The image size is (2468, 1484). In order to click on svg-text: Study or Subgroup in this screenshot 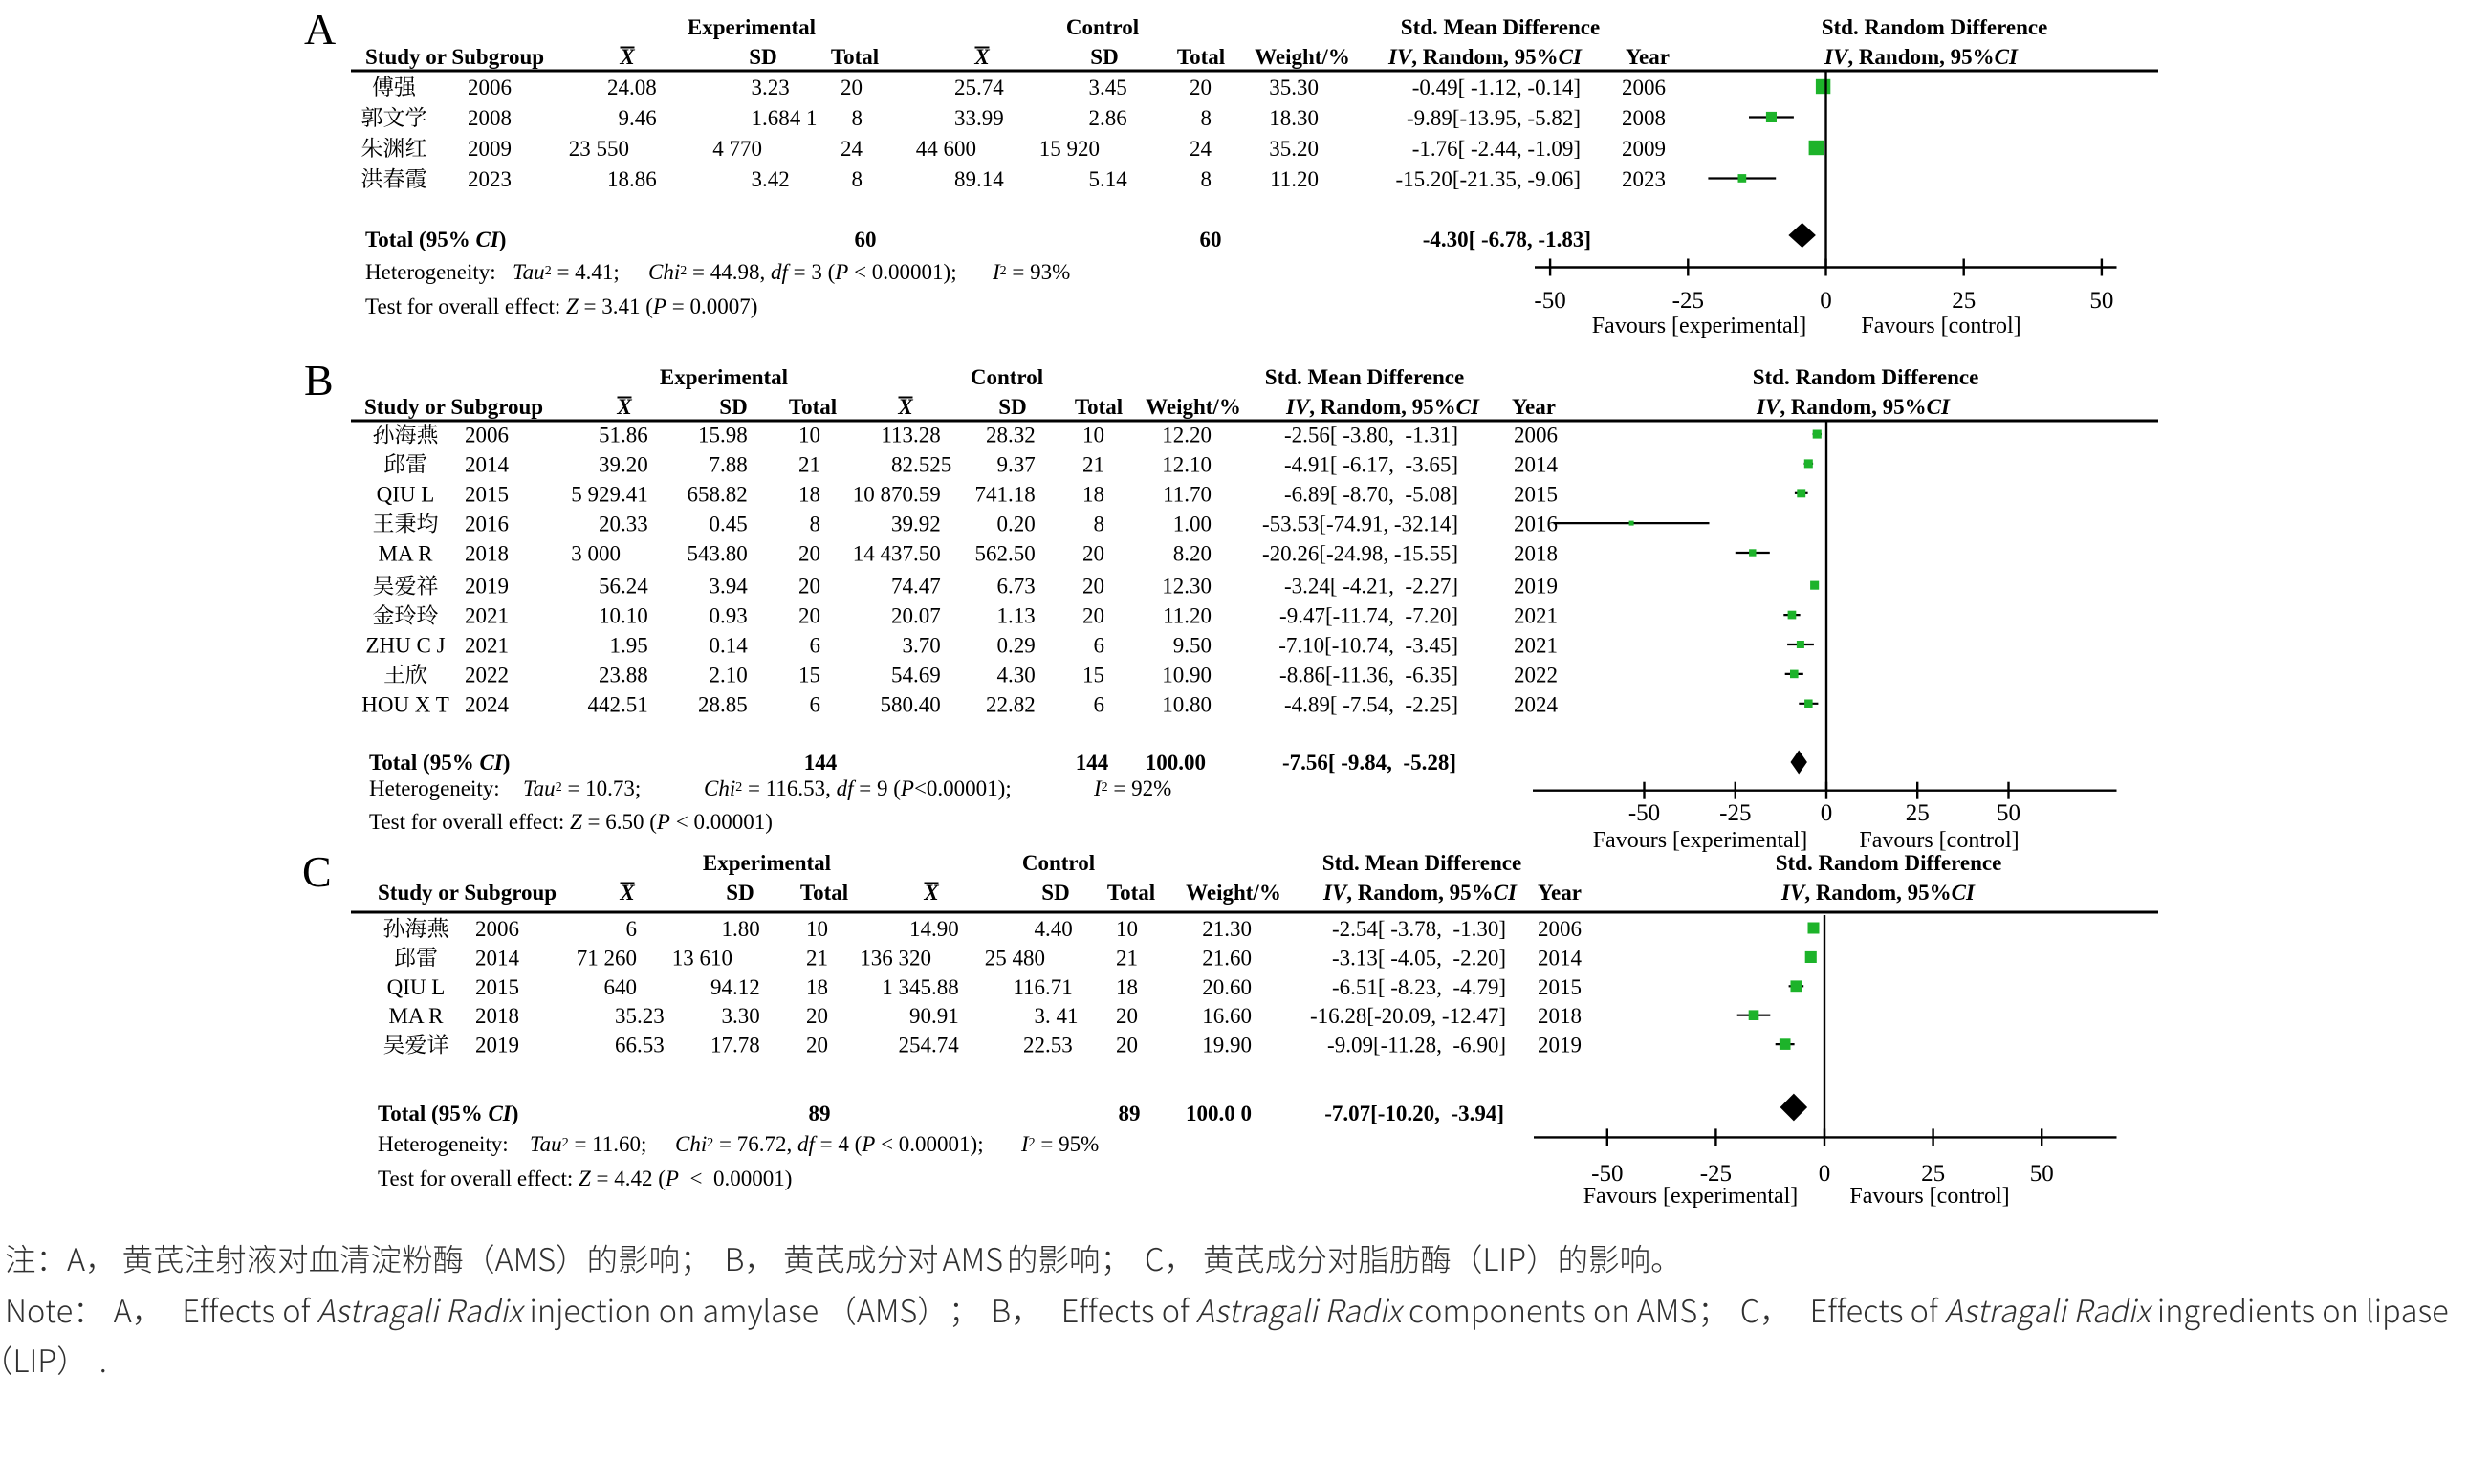, I will do `click(467, 893)`.